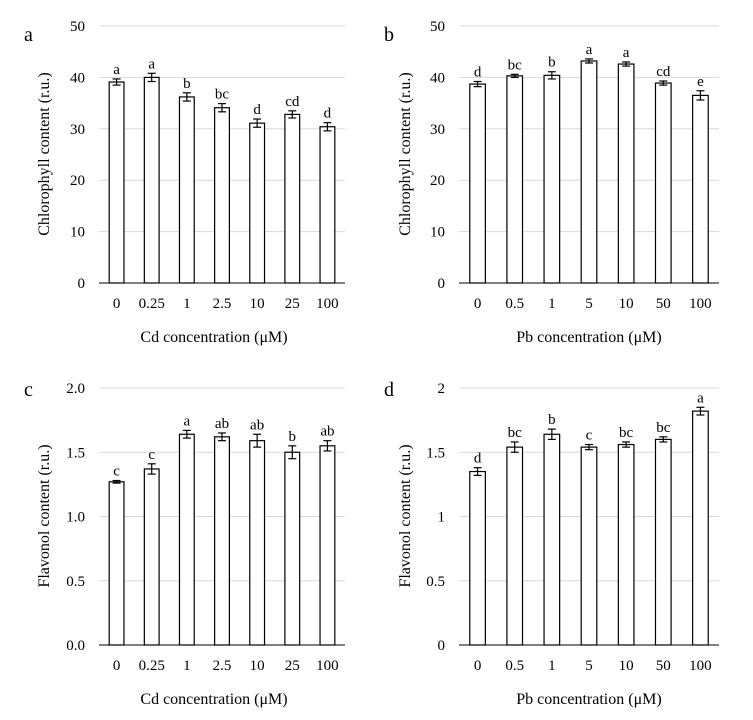 Image resolution: width=753 pixels, height=720 pixels. Describe the element at coordinates (589, 304) in the screenshot. I see `x-tick-label: 5` at that location.